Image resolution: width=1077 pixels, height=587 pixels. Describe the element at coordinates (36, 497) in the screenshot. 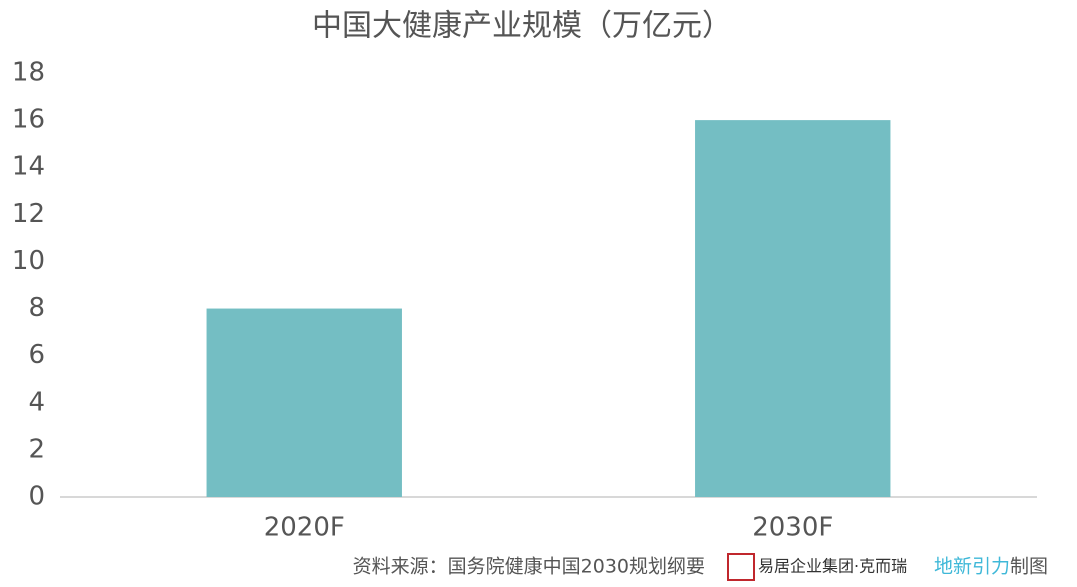

I see `y-tick-label: 0` at that location.